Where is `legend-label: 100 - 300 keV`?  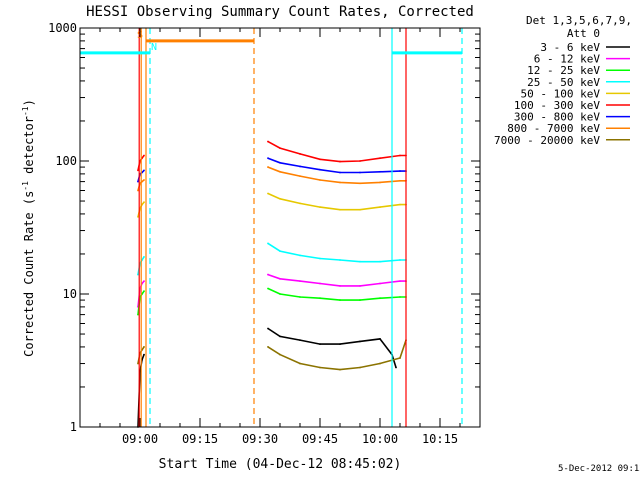
legend-label: 100 - 300 keV is located at coordinates (557, 105).